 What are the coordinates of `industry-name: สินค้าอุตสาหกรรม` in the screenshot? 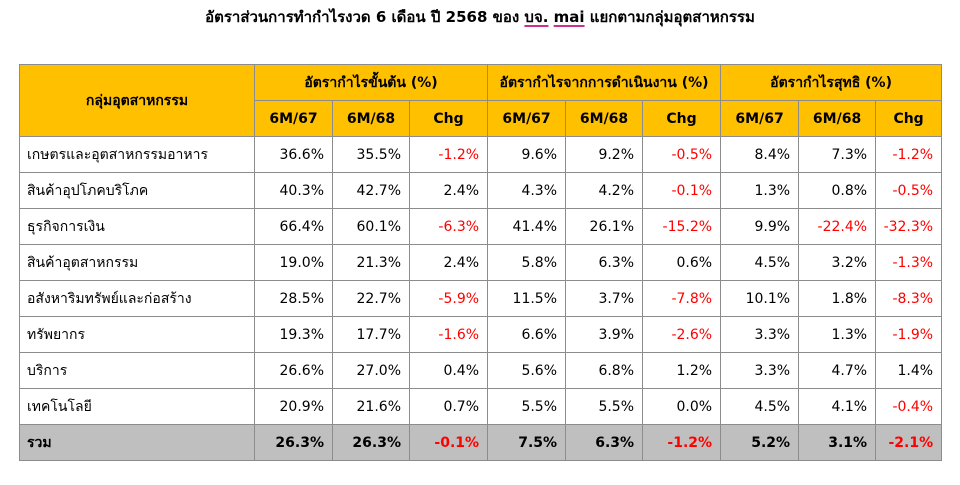 It's located at (137, 262).